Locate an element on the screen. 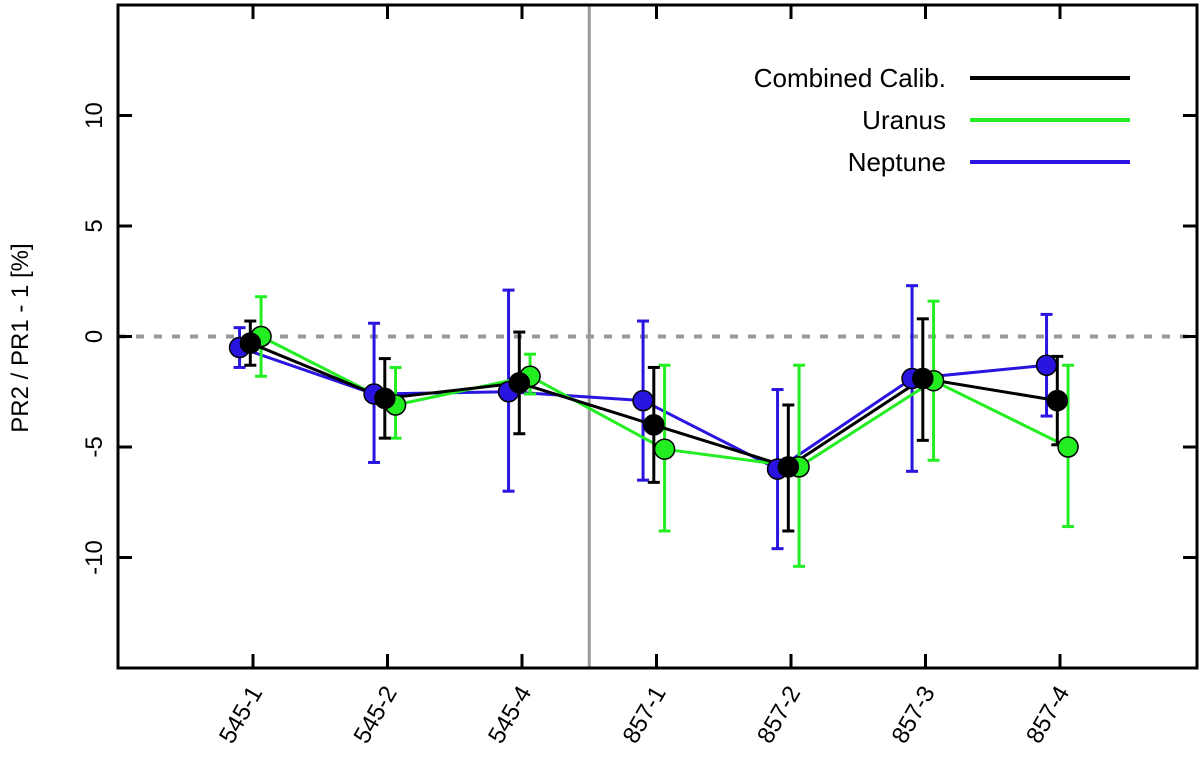 This screenshot has height=775, width=1200. legend-label: Uranus is located at coordinates (904, 120).